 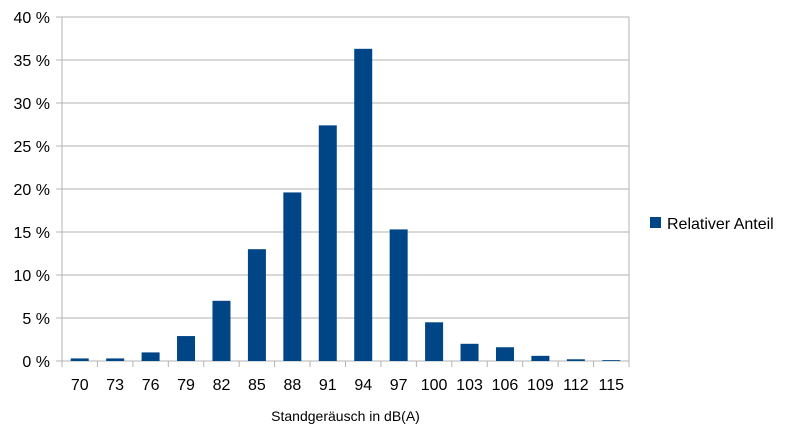 What do you see at coordinates (505, 385) in the screenshot?
I see `x-tick-label: 106` at bounding box center [505, 385].